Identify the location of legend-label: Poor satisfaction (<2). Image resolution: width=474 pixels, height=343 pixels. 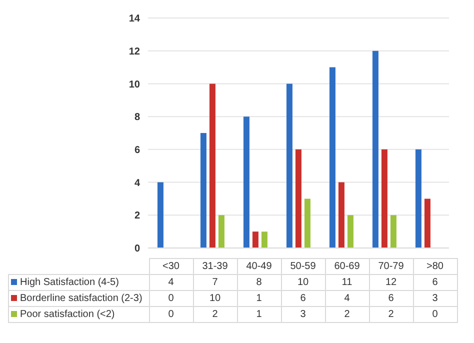
(67, 314).